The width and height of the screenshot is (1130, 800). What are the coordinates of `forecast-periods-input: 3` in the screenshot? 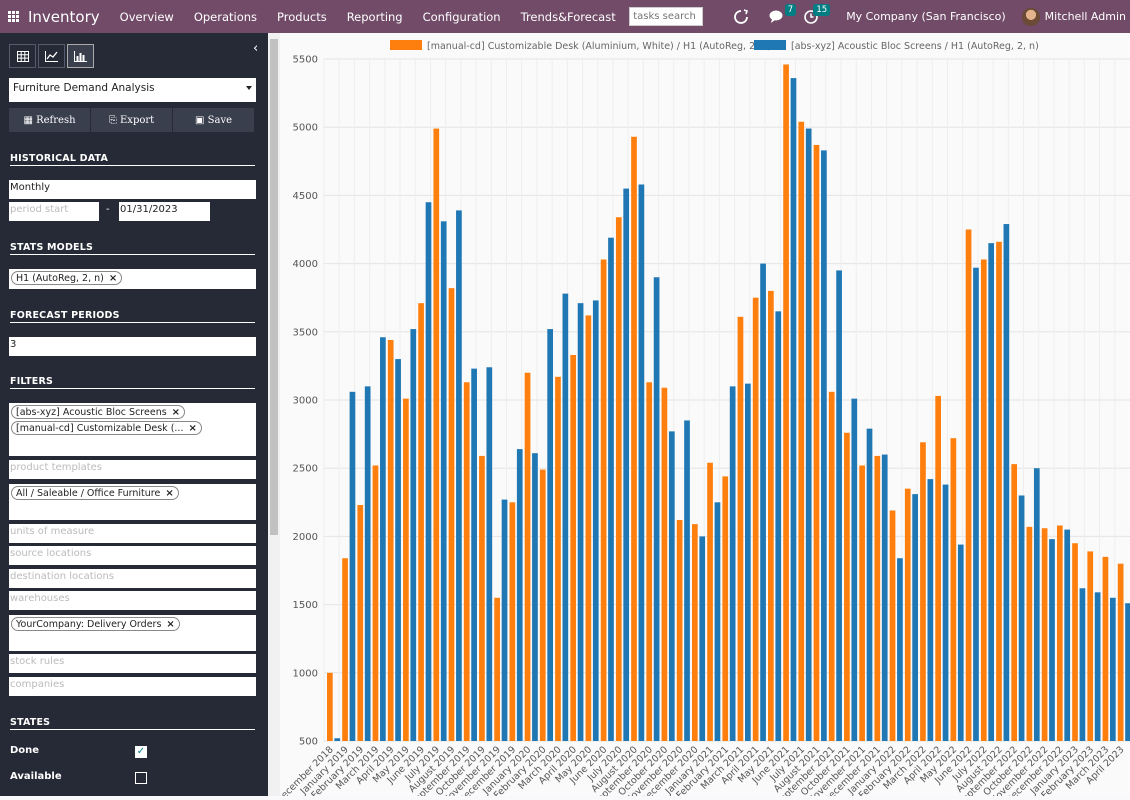 It's located at (132, 346).